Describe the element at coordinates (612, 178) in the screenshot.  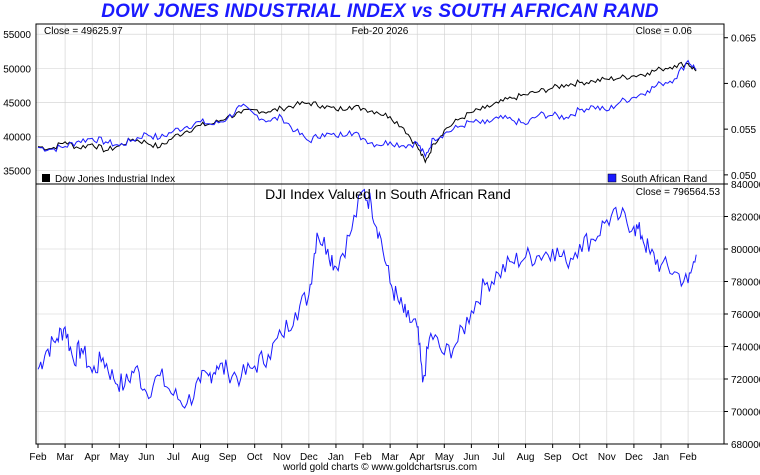
I see `rand-legend-swatch` at that location.